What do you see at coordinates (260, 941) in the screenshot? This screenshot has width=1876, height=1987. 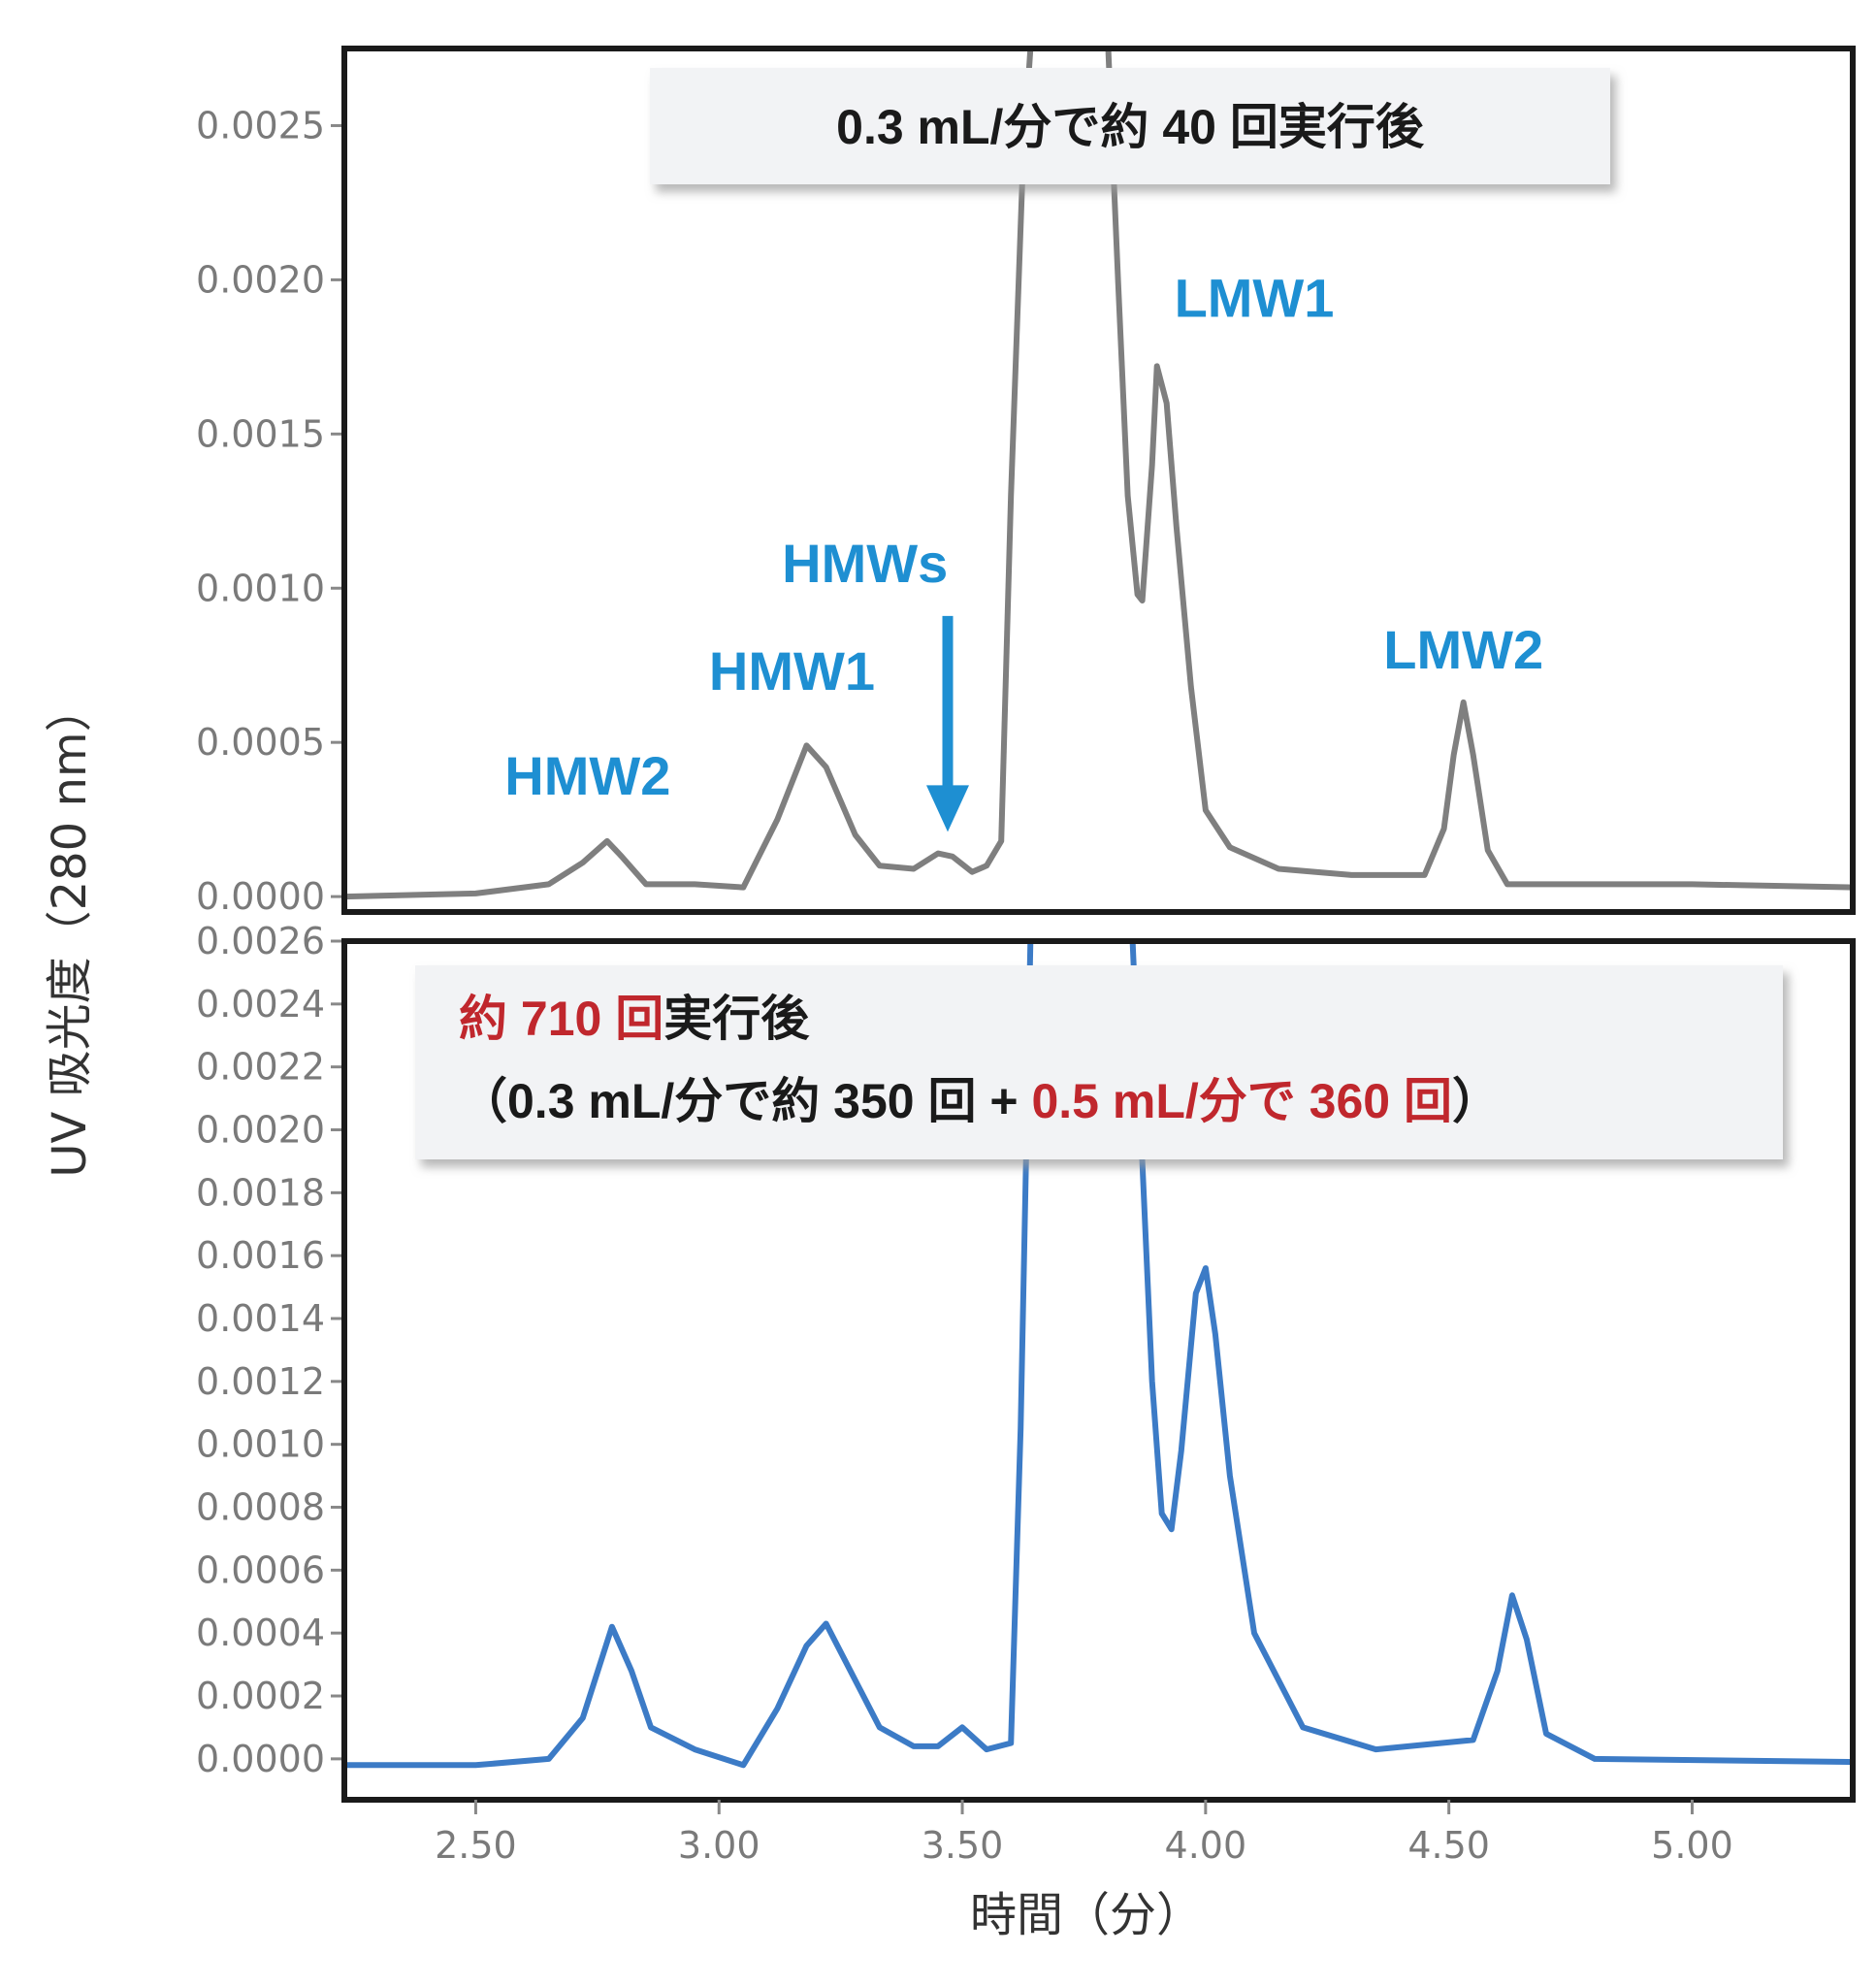 I see `y-tick-label: 0.0026` at bounding box center [260, 941].